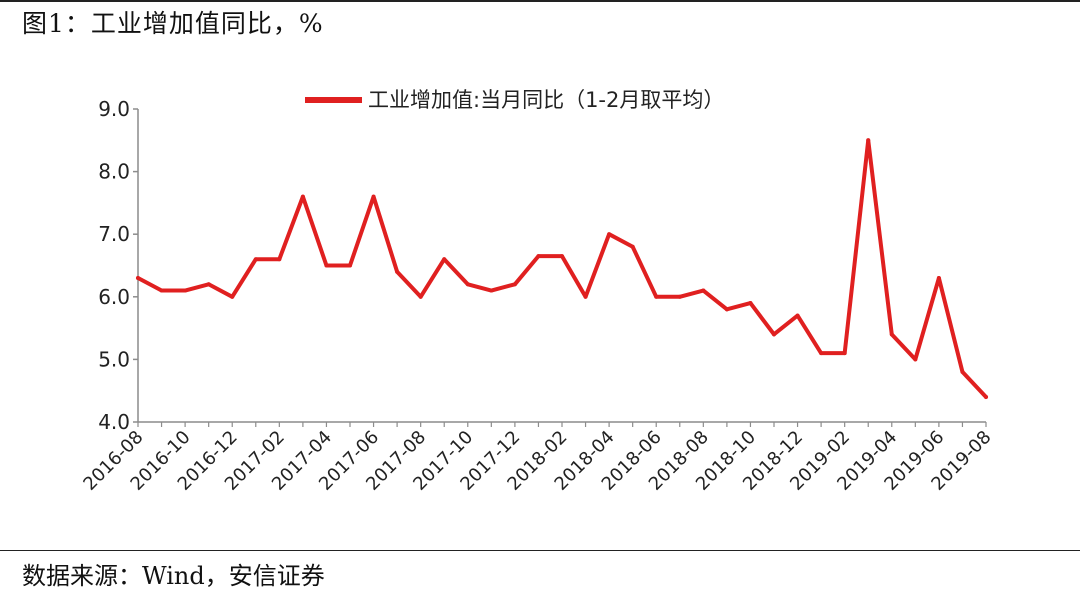 The width and height of the screenshot is (1080, 599). Describe the element at coordinates (540, 550) in the screenshot. I see `bottom-rule` at that location.